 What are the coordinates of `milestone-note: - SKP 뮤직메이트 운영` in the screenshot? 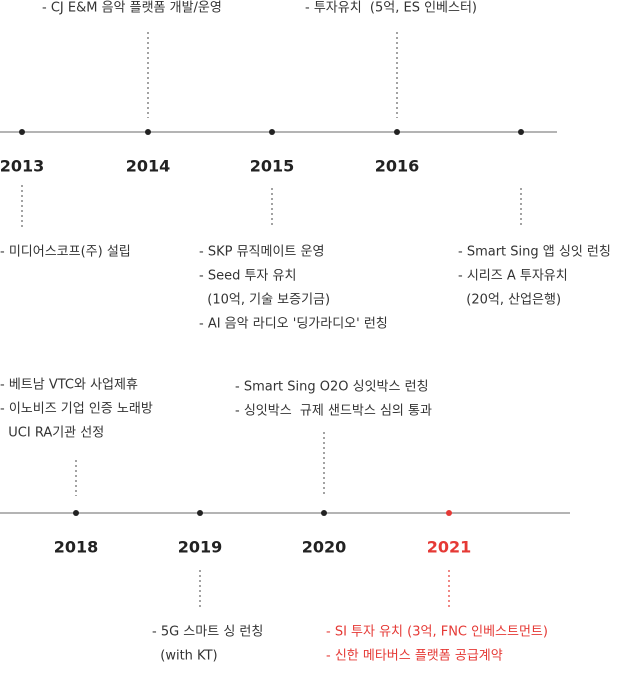 It's located at (261, 252).